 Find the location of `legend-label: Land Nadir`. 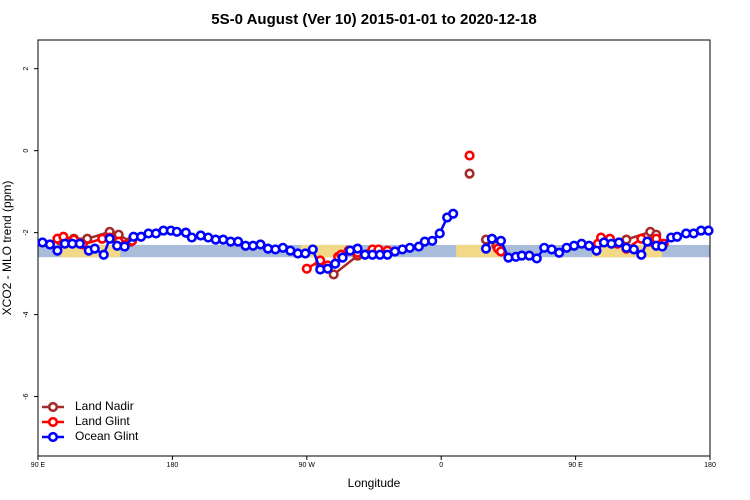

legend-label: Land Nadir is located at coordinates (104, 406).